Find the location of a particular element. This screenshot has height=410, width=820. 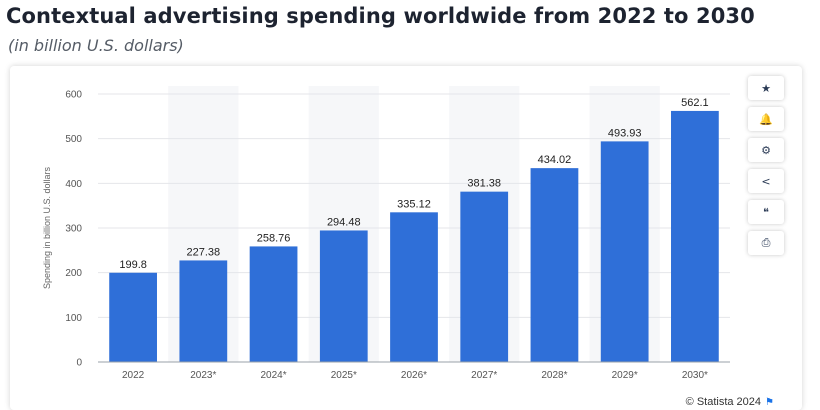

x-tick-label: 2024* is located at coordinates (273, 375).